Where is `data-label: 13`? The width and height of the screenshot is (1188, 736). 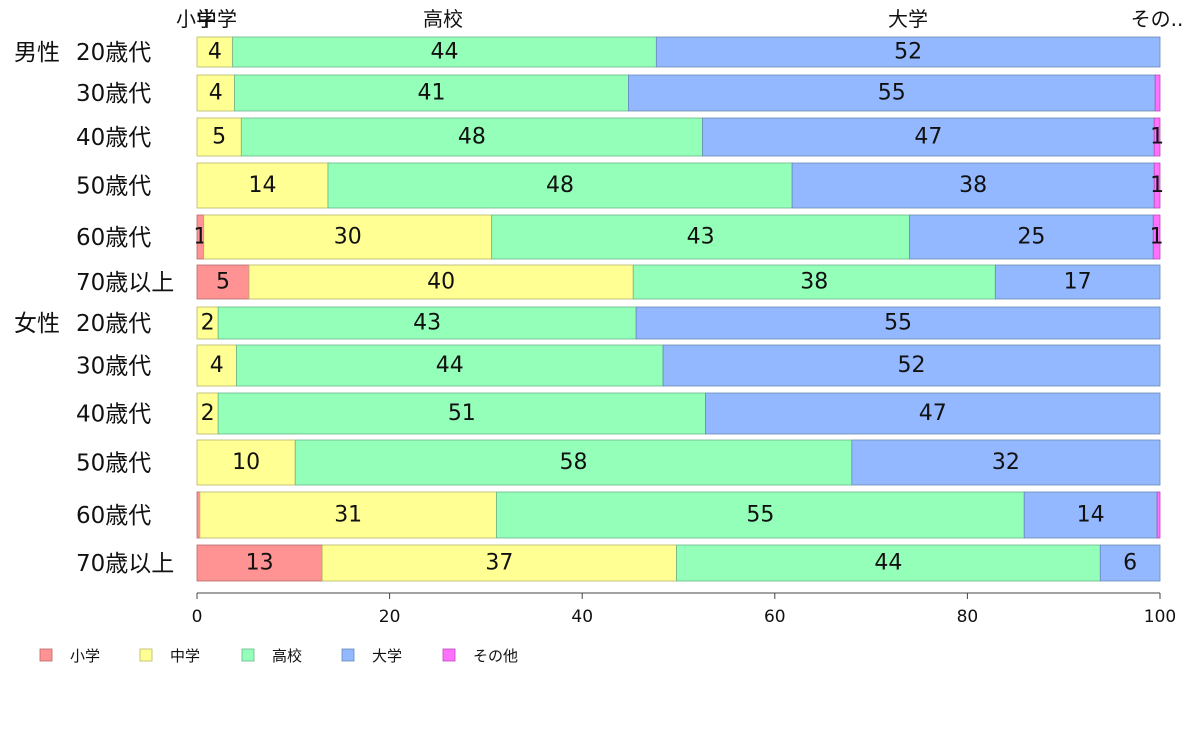
data-label: 13 is located at coordinates (260, 563).